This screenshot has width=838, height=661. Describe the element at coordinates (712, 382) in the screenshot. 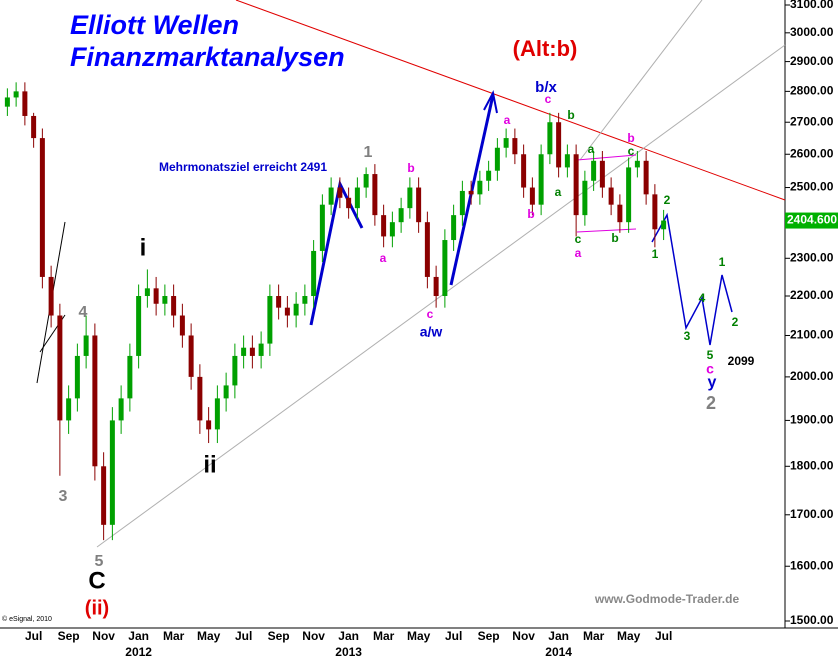

I see `annotation: y` at that location.